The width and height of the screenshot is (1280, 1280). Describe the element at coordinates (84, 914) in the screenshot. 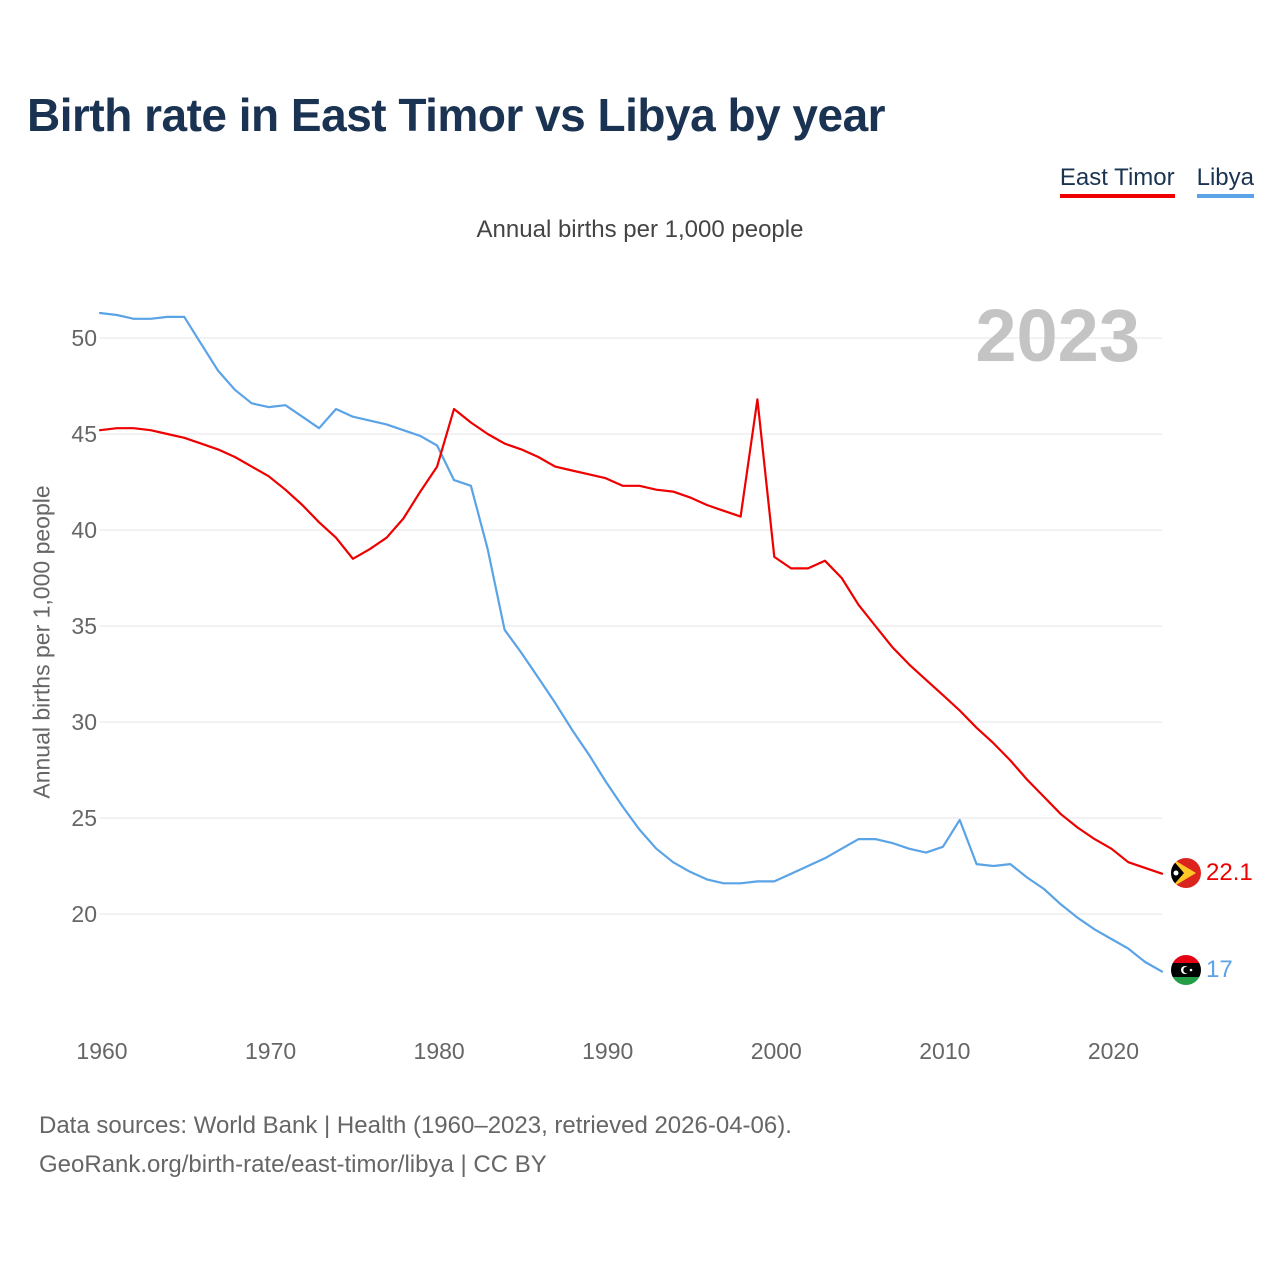

I see `y-tick-label: 20` at that location.